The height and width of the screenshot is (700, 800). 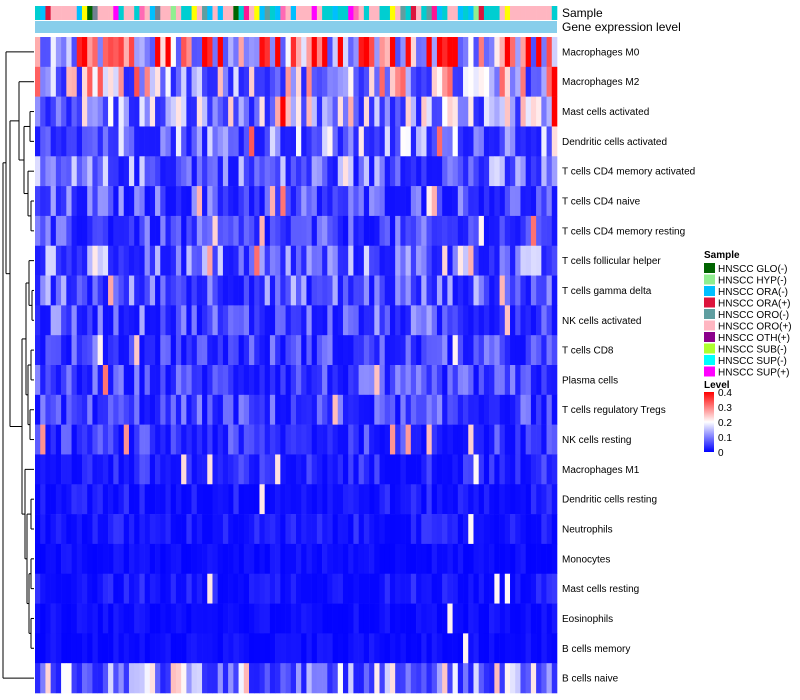 I want to click on legend-sample-title: Sample, so click(x=722, y=255).